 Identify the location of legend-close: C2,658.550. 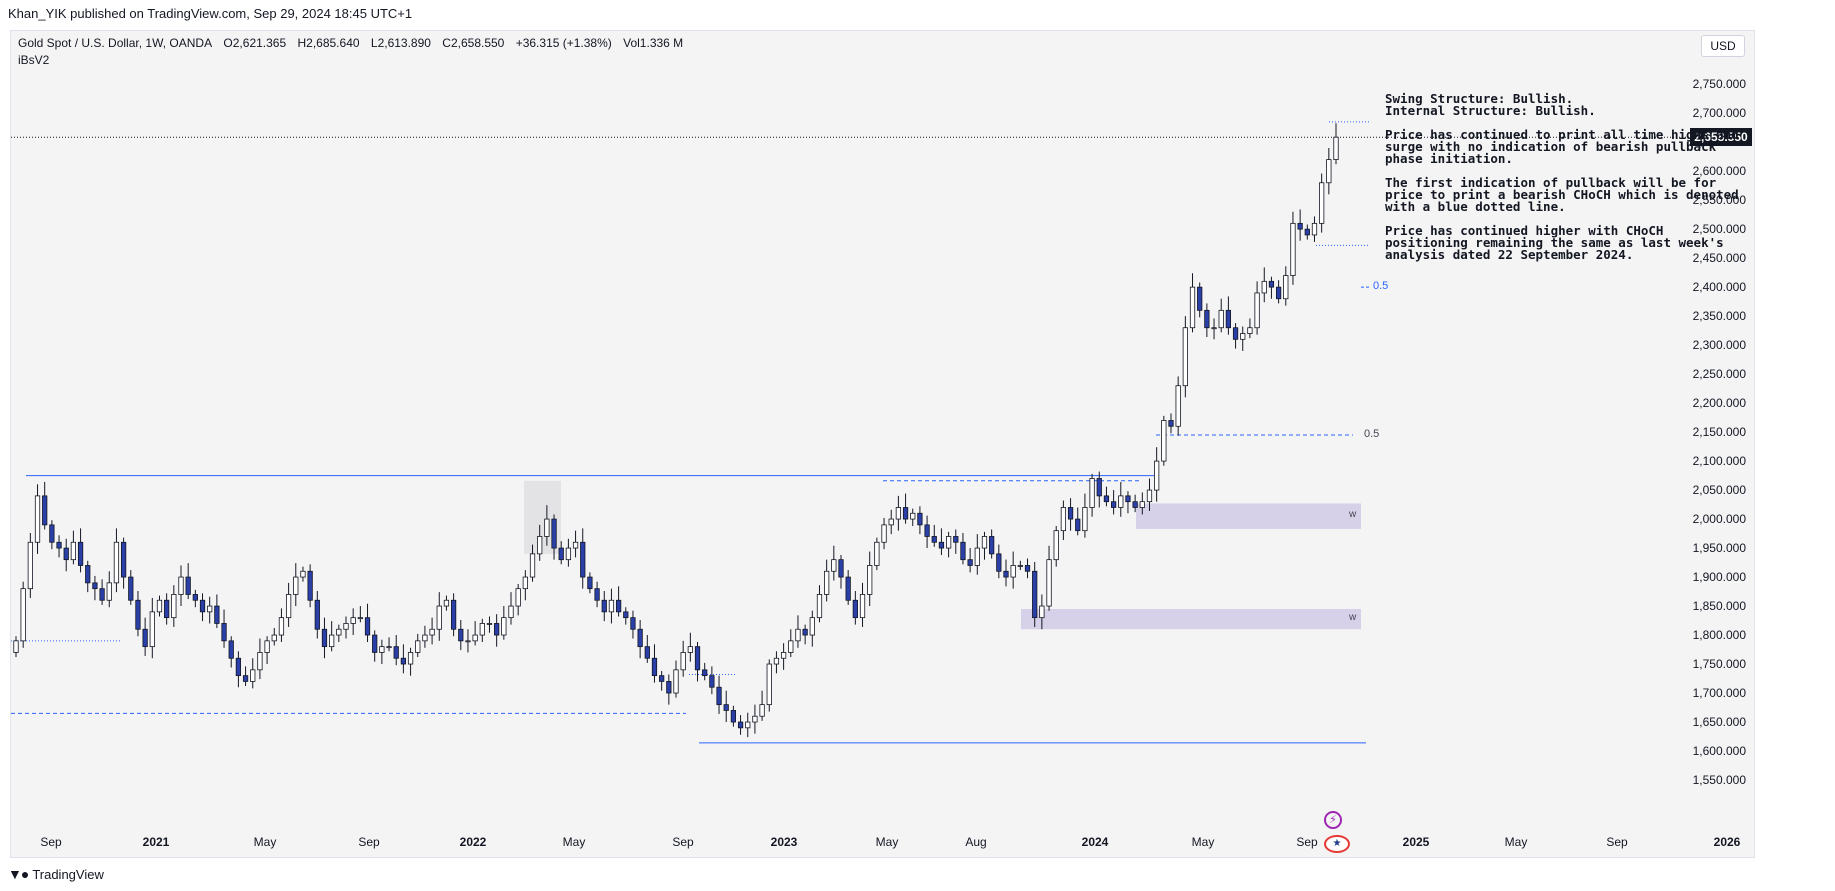
(473, 43).